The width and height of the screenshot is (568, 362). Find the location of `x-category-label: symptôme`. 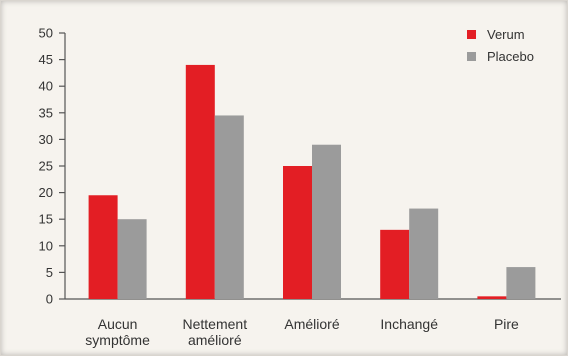

x-category-label: symptôme is located at coordinates (117, 340).